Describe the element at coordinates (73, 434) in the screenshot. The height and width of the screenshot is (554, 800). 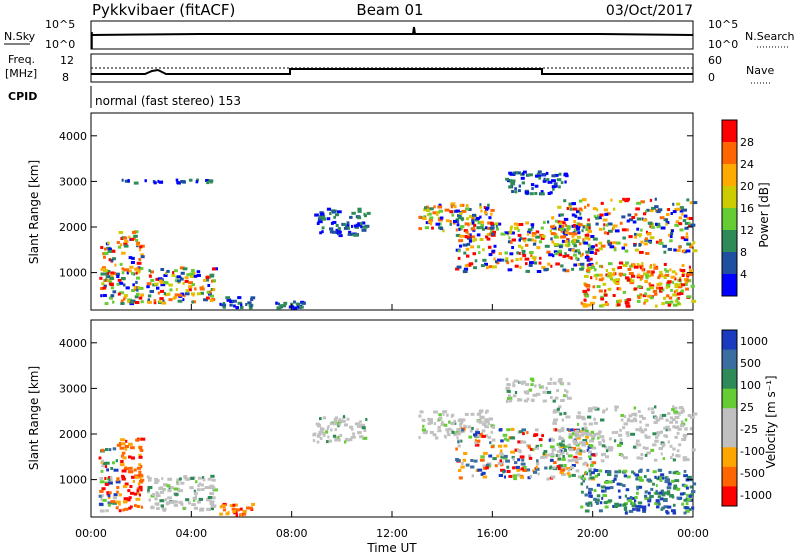
I see `y-tick-label-1-1: 2000` at that location.